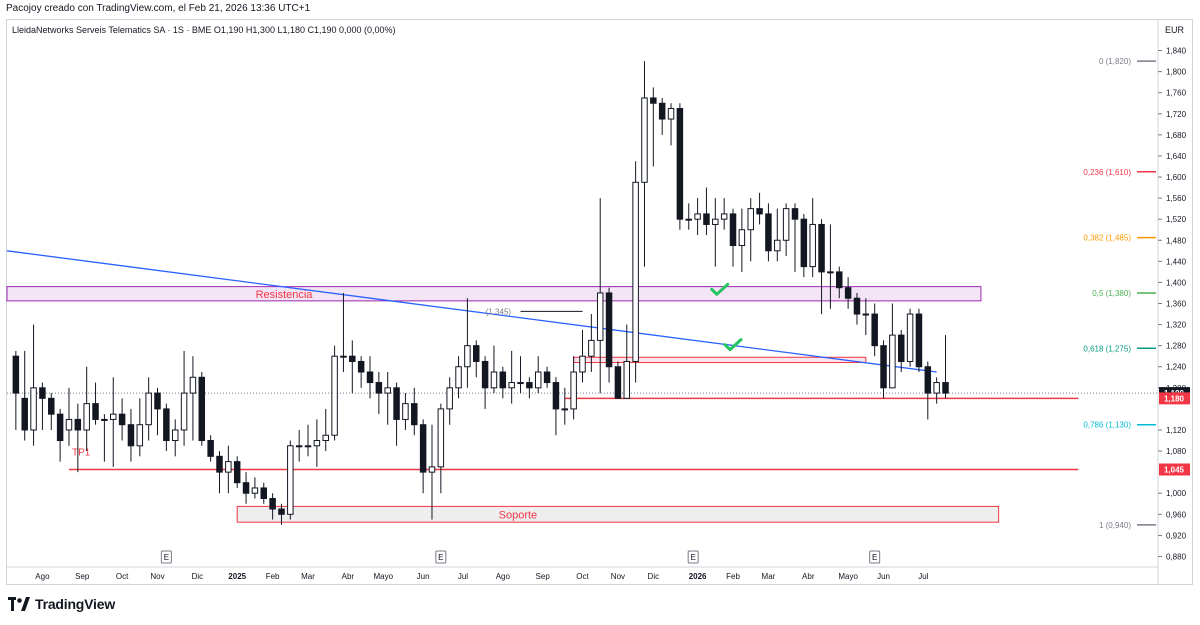 The image size is (1200, 625). What do you see at coordinates (1176, 430) in the screenshot?
I see `price-tick-label-17: 1,120` at bounding box center [1176, 430].